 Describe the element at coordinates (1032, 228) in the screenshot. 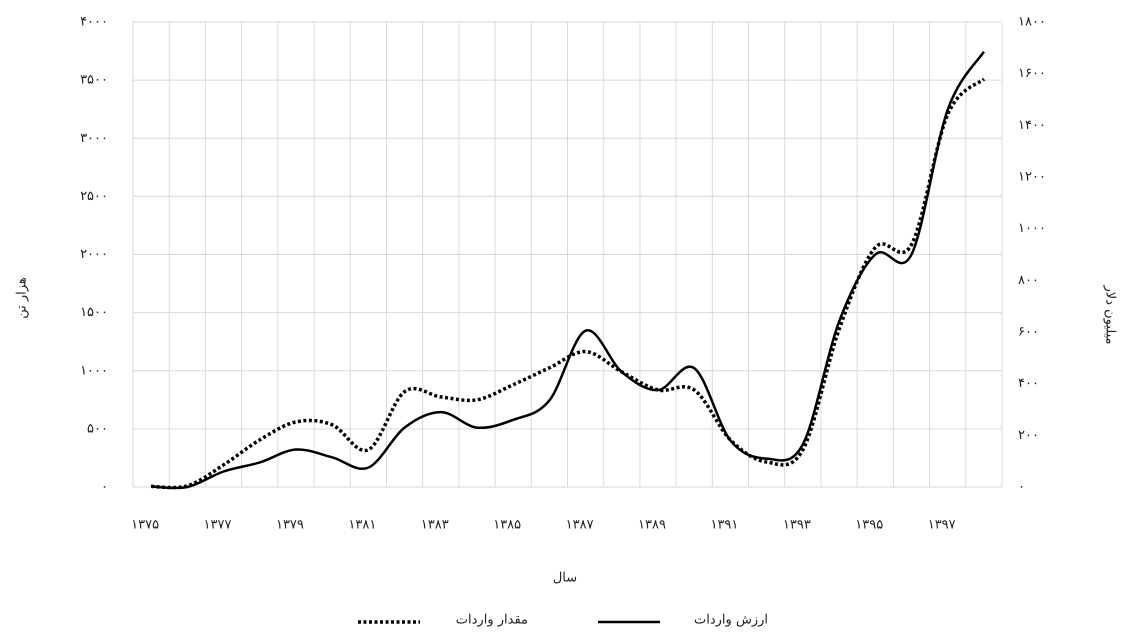

I see `y2-tick-label: ۱۰۰۰` at that location.